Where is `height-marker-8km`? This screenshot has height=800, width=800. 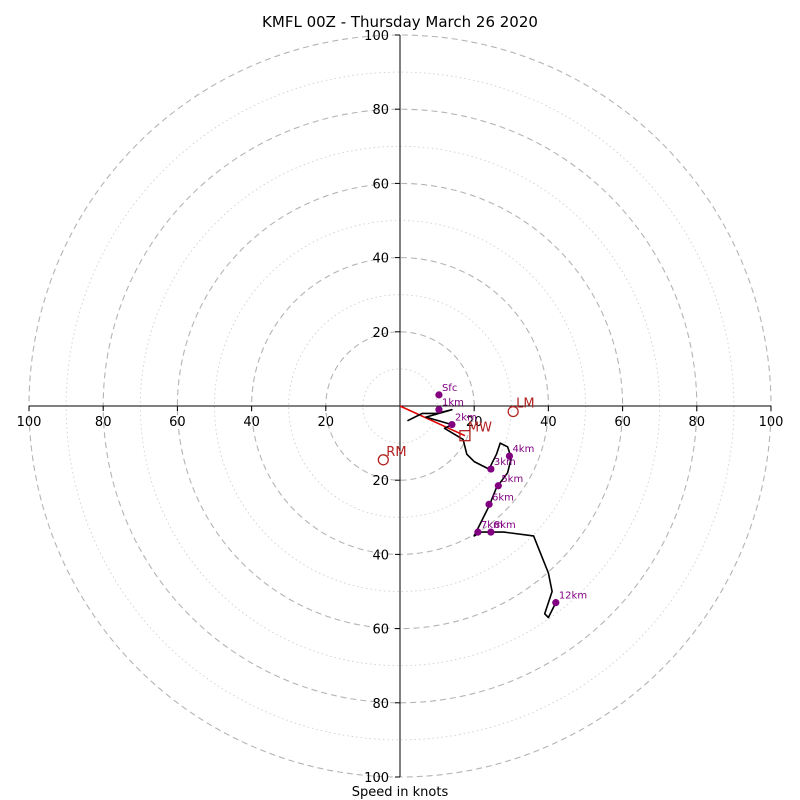 height-marker-8km is located at coordinates (491, 532).